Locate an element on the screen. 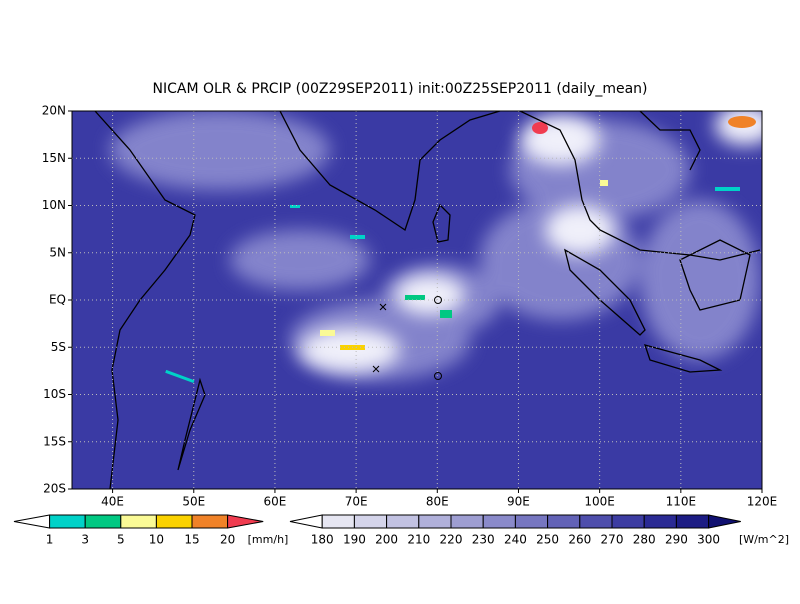 This screenshot has width=800, height=604. colorbar-label: 240 is located at coordinates (515, 540).